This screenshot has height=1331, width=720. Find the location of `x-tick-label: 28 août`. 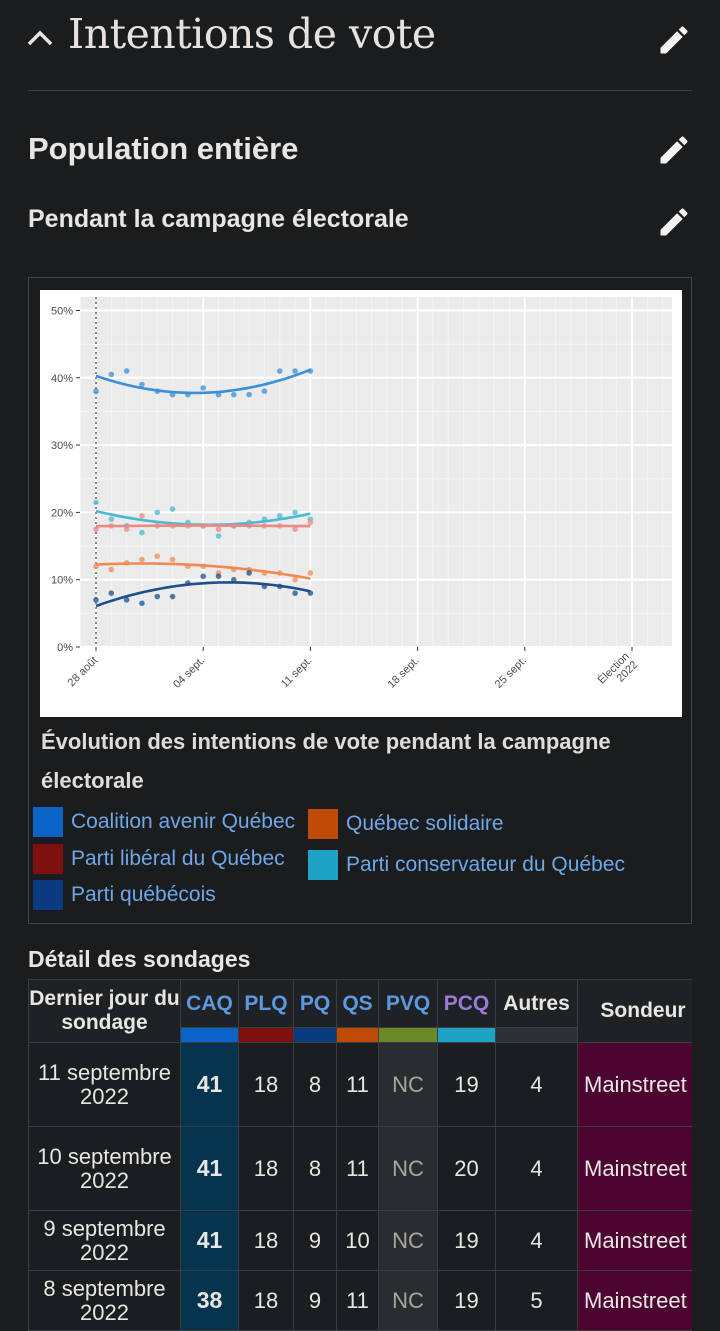

x-tick-label: 28 août is located at coordinates (83, 672).